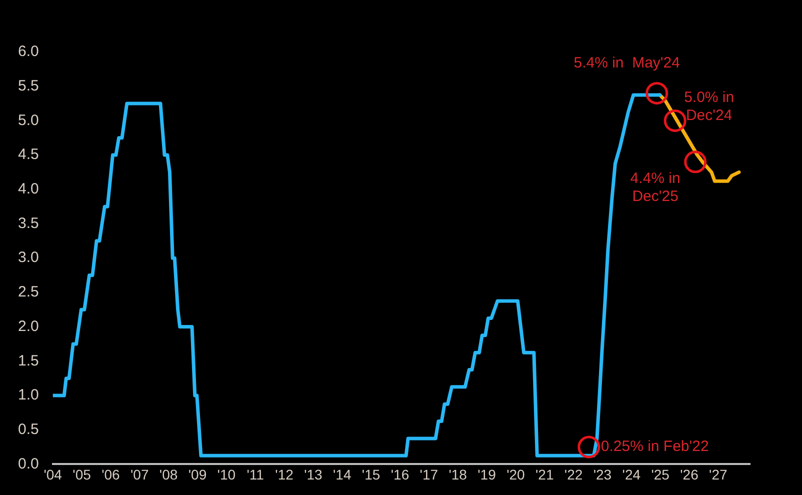  What do you see at coordinates (458, 474) in the screenshot?
I see `x-tick-label: '18` at bounding box center [458, 474].